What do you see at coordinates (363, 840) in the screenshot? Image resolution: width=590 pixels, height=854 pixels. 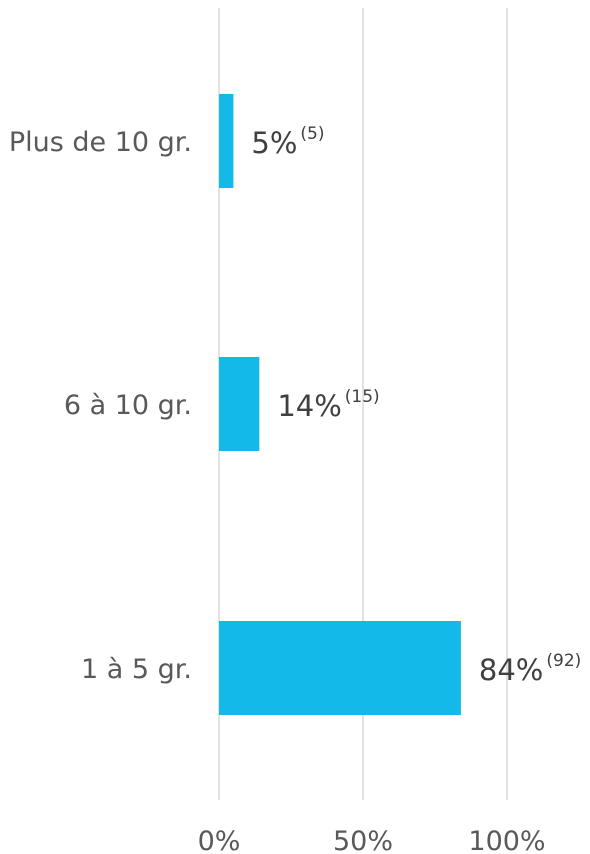 I see `x-tick-label: 50%` at bounding box center [363, 840].